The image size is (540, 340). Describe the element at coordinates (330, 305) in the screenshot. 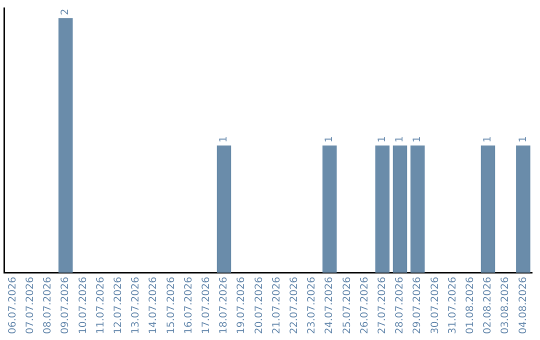

I see `x-tick-label: 24.07.2026` at that location.